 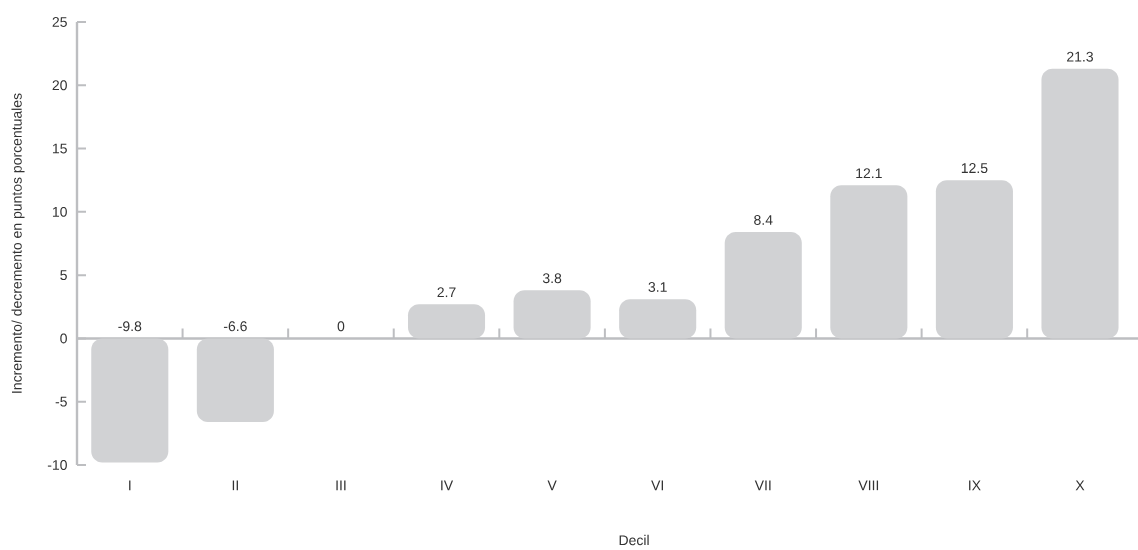 I want to click on data-label: 12.5, so click(x=974, y=168).